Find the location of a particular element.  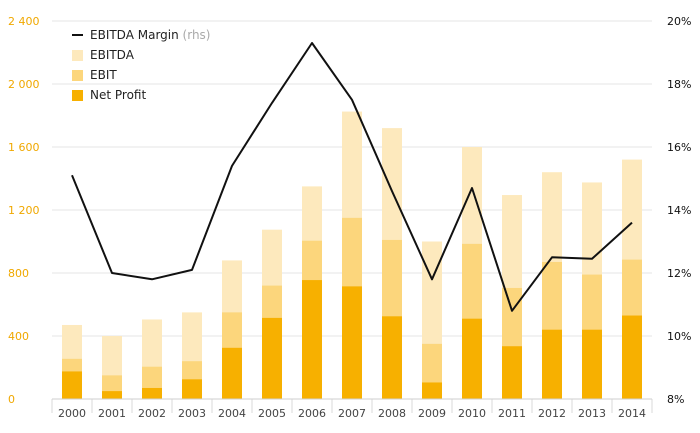

legend-label-name: EBITDA is located at coordinates (112, 55).